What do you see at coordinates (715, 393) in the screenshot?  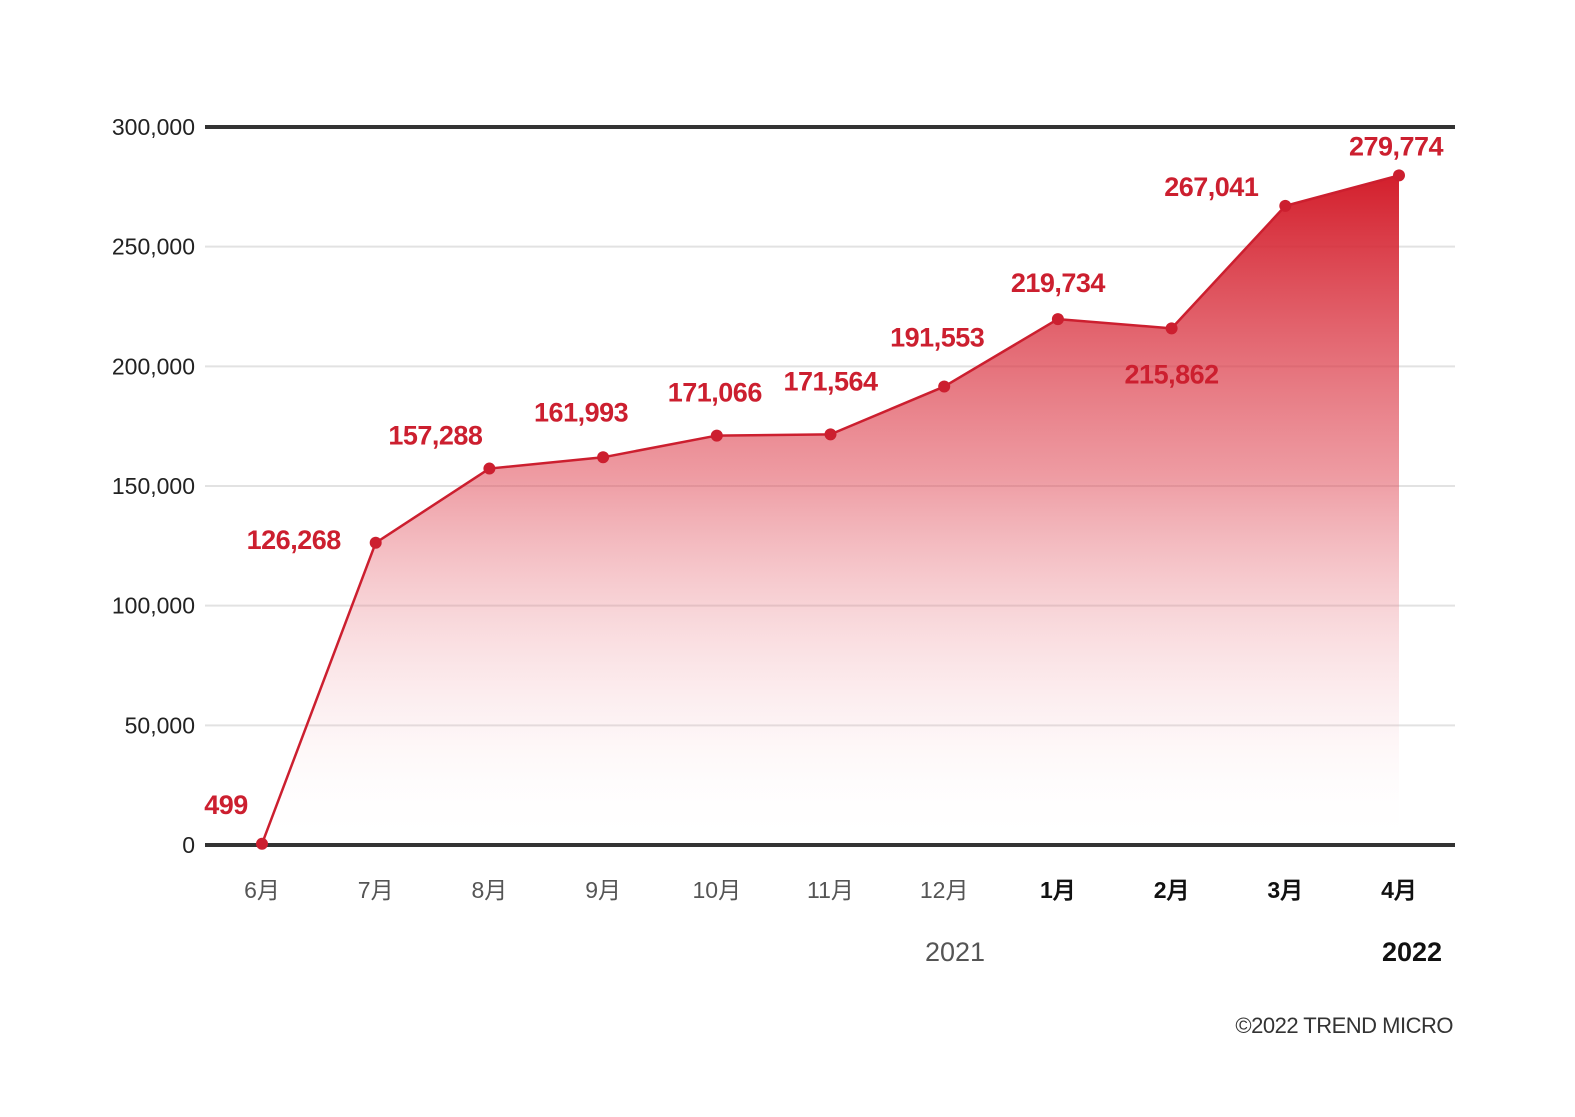 I see `data-label: 171,066` at bounding box center [715, 393].